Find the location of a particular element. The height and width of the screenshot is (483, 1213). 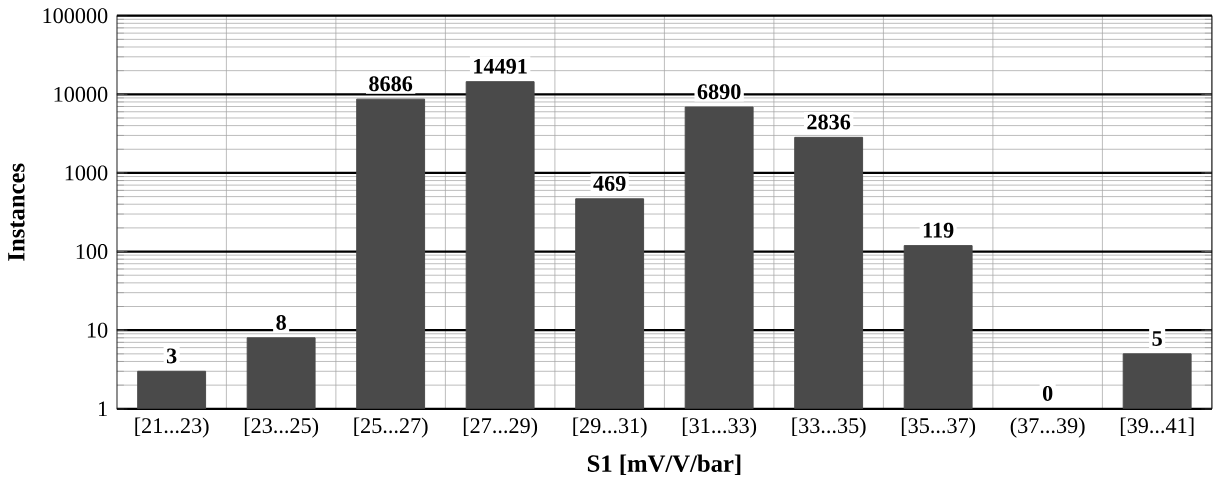

x-tick-label: (37...39) is located at coordinates (1047, 427).